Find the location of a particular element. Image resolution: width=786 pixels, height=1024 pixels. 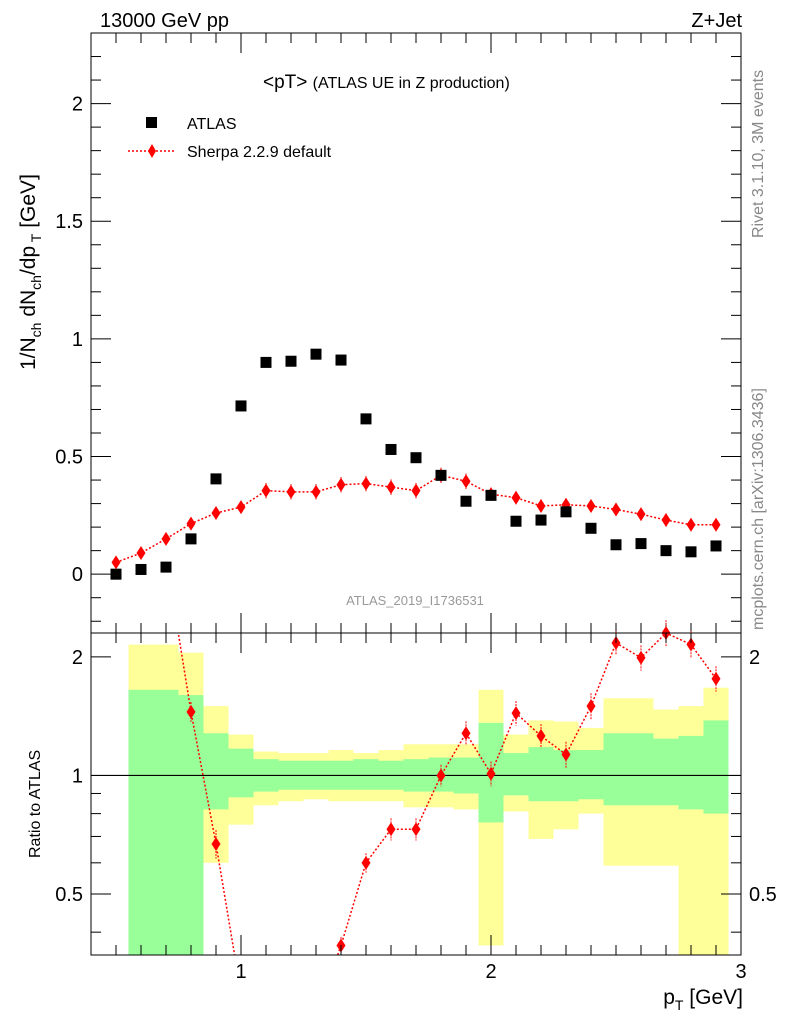

side-label-rivet: Rivet 3.1.10, 3M events is located at coordinates (758, 154).